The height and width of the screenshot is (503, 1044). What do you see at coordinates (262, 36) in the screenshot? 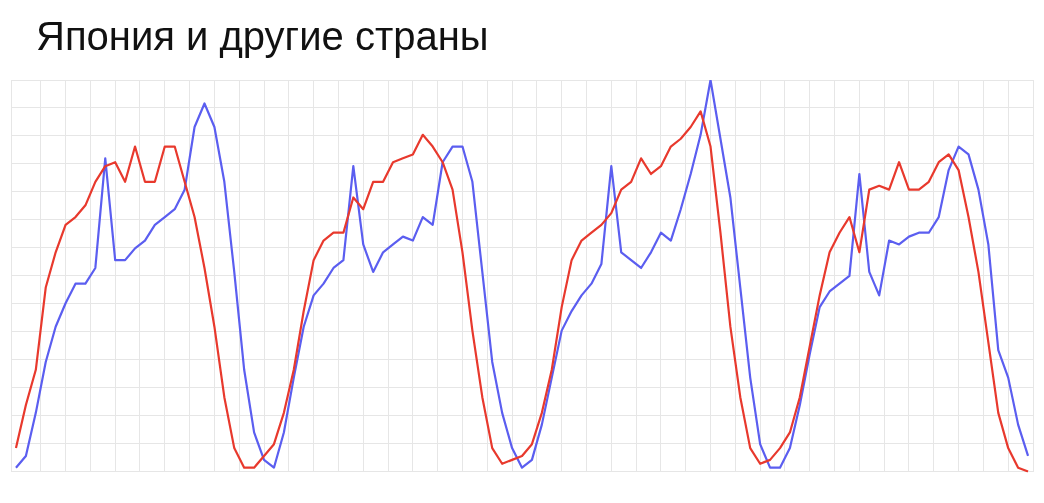
I see `chart-title: Япония и другие страны` at bounding box center [262, 36].